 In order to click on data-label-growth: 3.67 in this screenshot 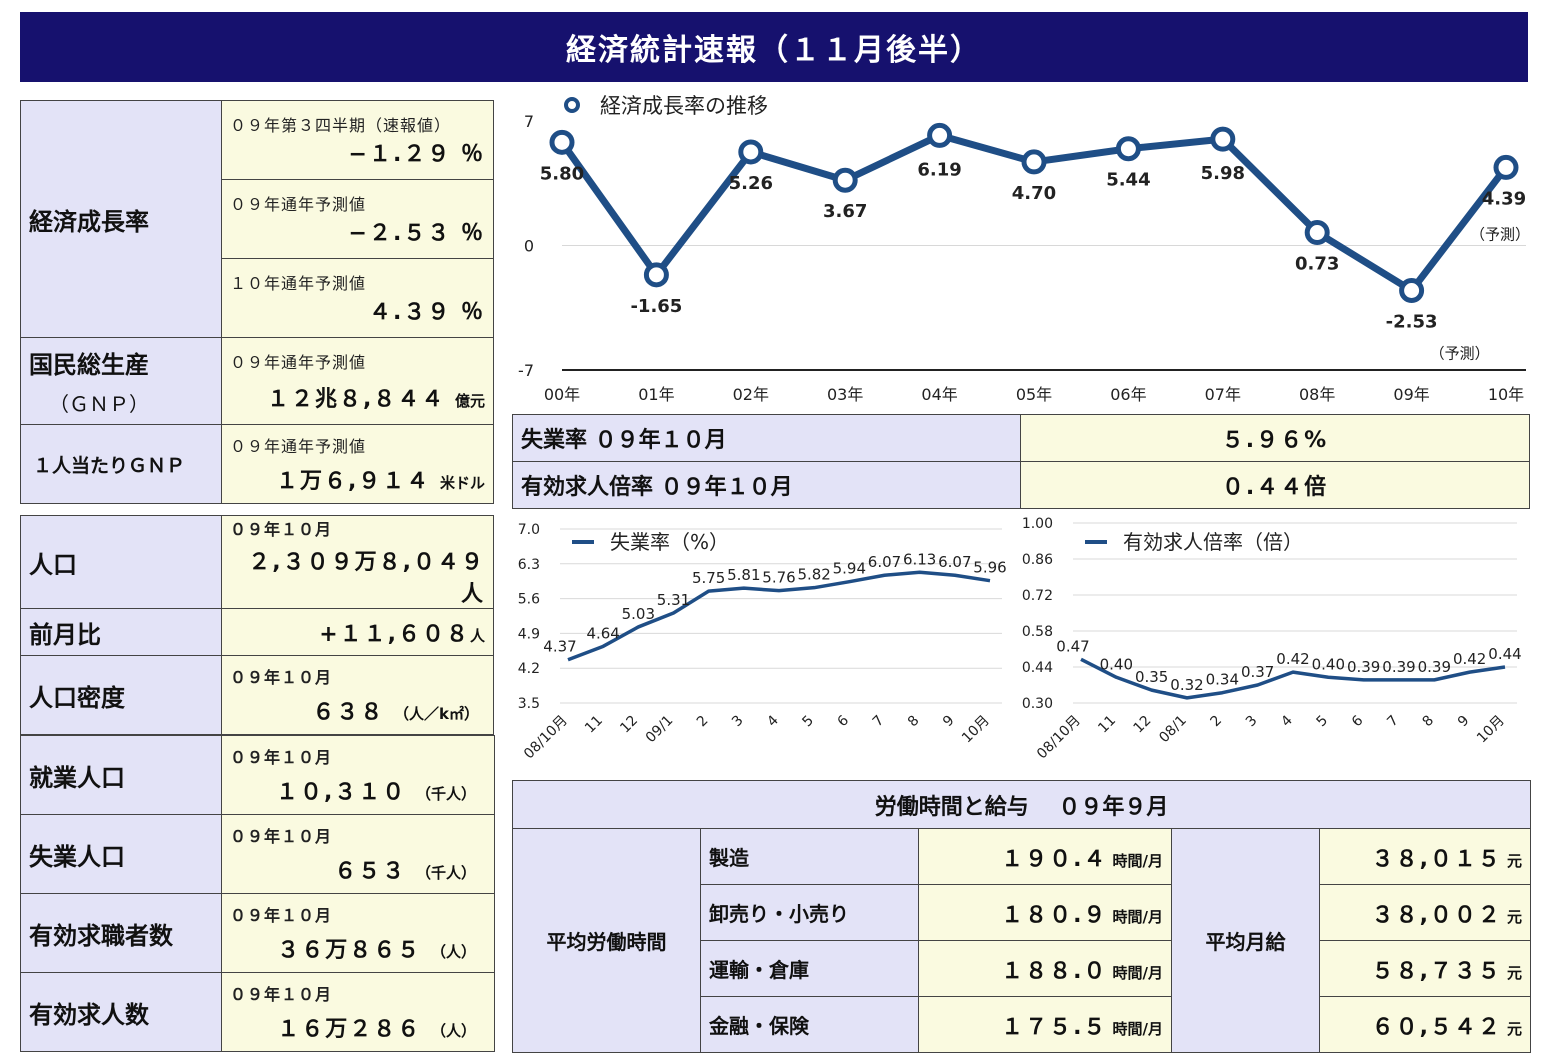, I will do `click(845, 211)`.